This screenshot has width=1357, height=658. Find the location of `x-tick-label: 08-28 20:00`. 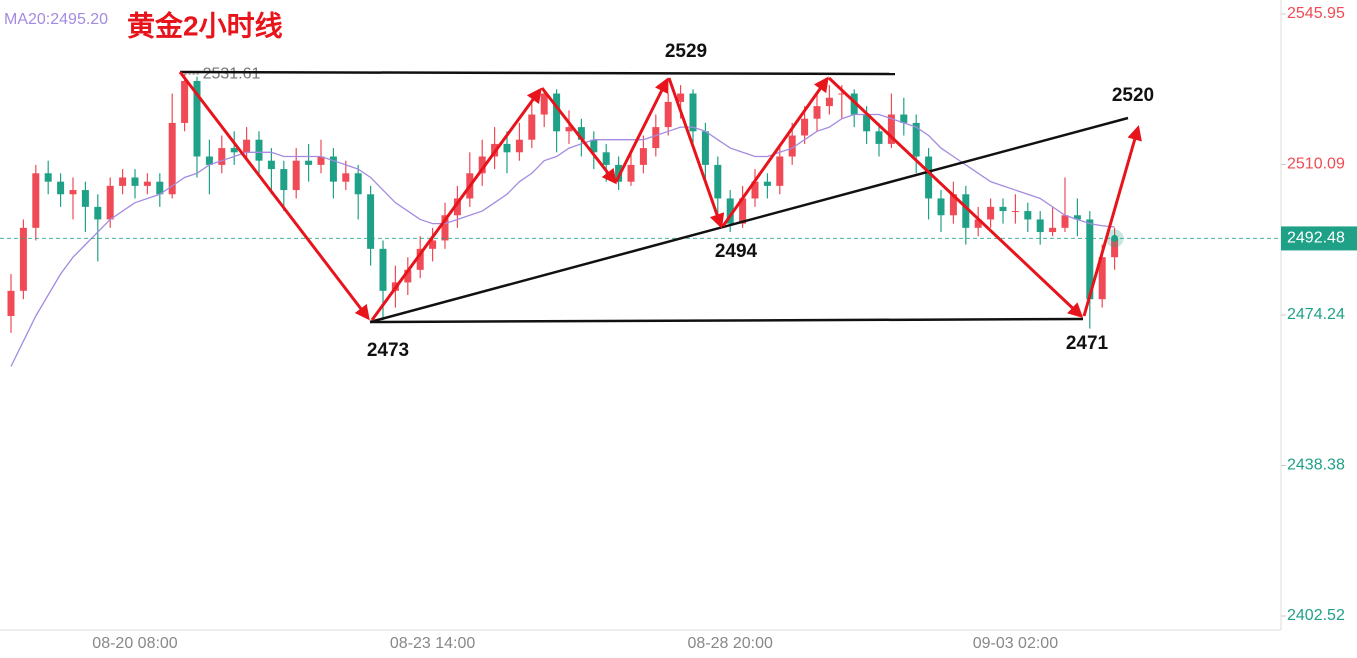

x-tick-label: 08-28 20:00 is located at coordinates (730, 643).